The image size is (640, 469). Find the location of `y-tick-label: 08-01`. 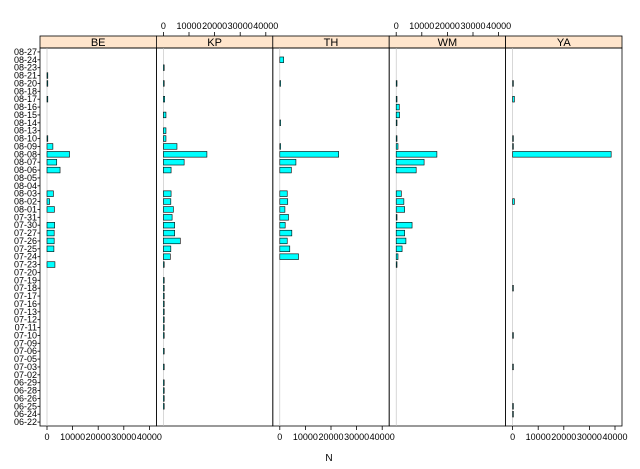

y-tick-label: 08-01 is located at coordinates (25, 209).